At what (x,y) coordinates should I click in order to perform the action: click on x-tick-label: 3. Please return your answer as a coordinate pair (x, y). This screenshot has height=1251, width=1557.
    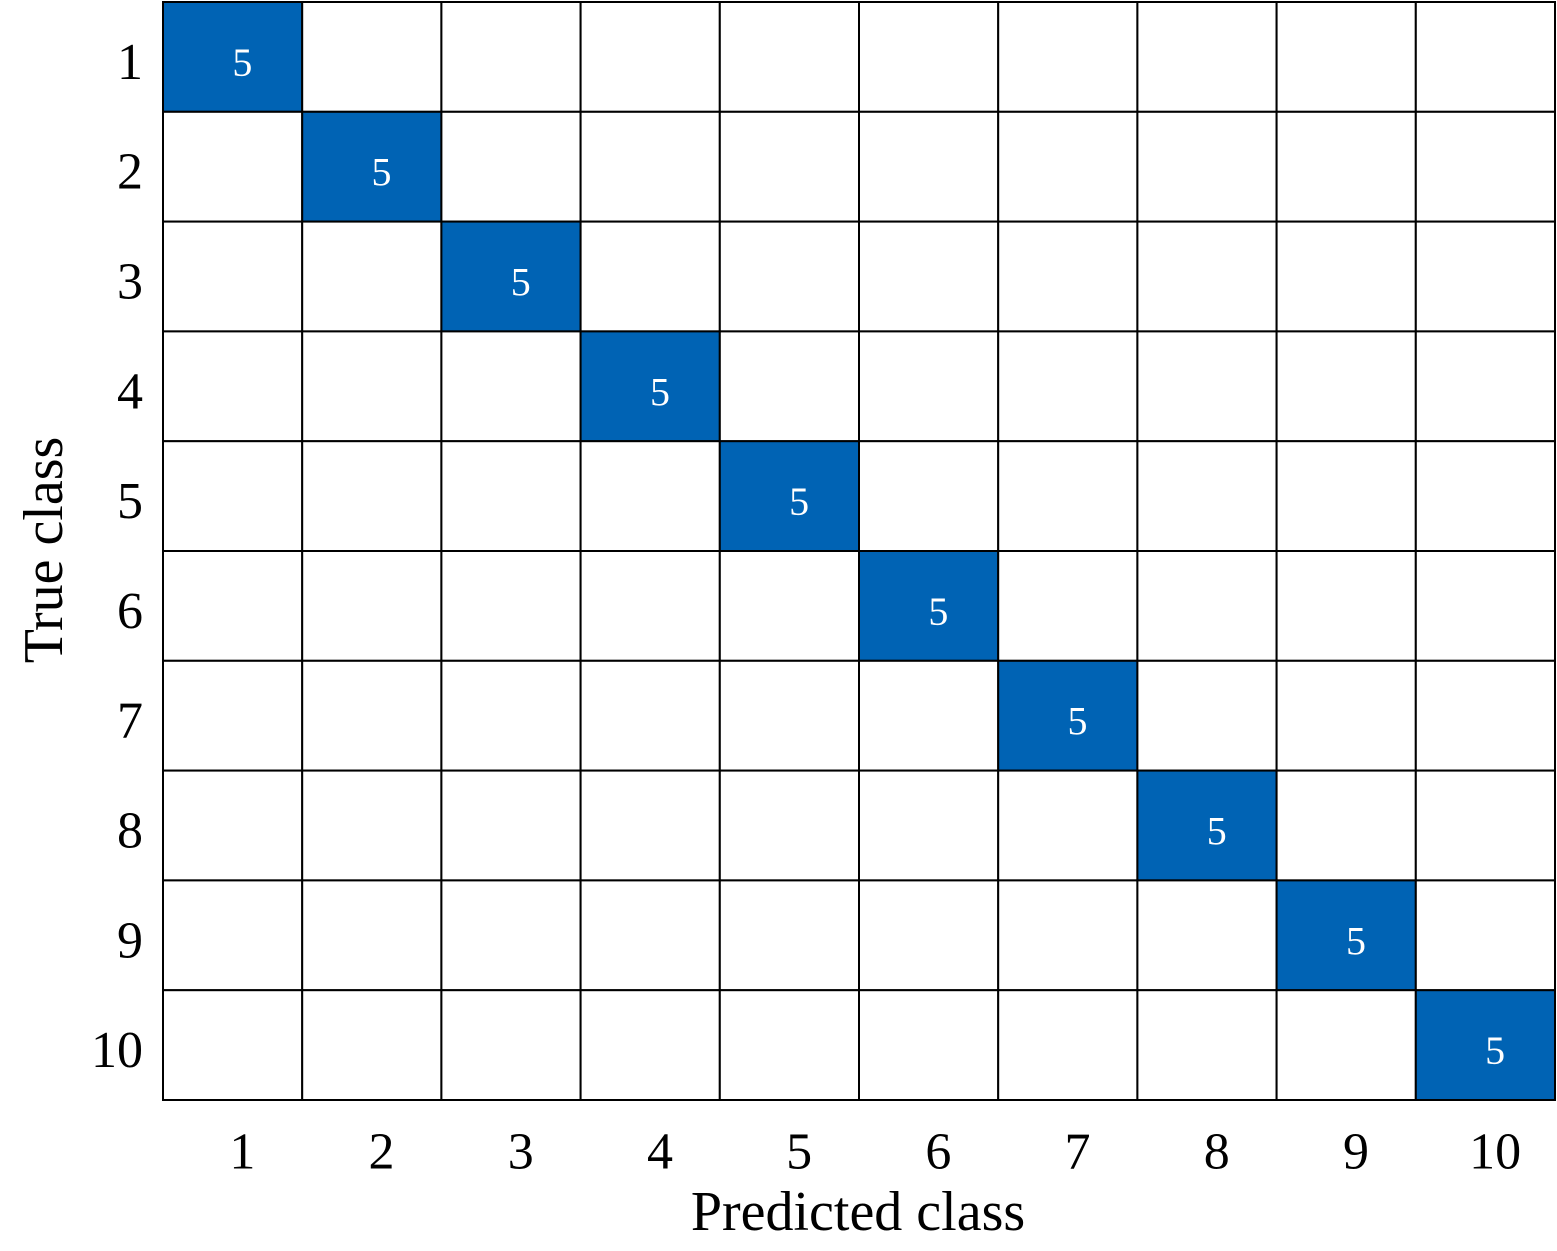
    Looking at the image, I should click on (521, 1152).